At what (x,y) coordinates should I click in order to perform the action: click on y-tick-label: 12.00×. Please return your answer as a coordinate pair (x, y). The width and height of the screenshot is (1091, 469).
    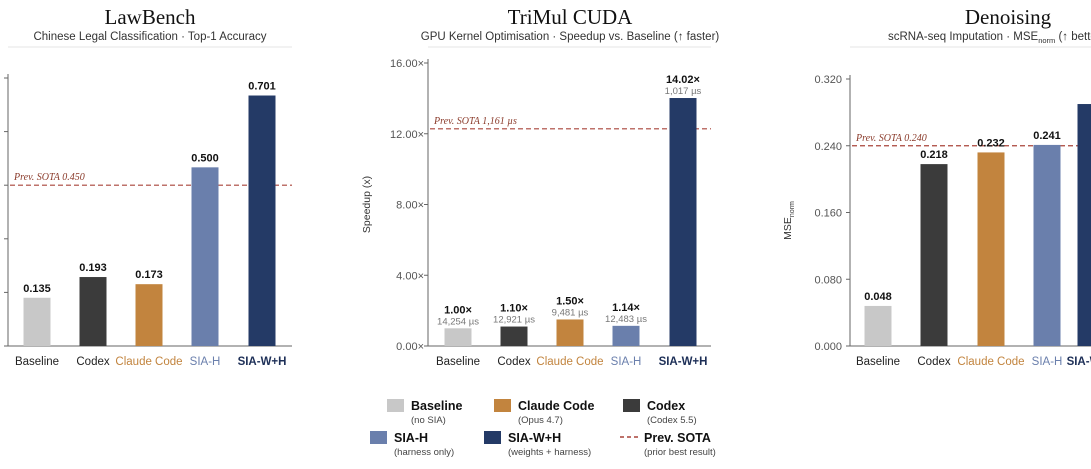
    Looking at the image, I should click on (407, 135).